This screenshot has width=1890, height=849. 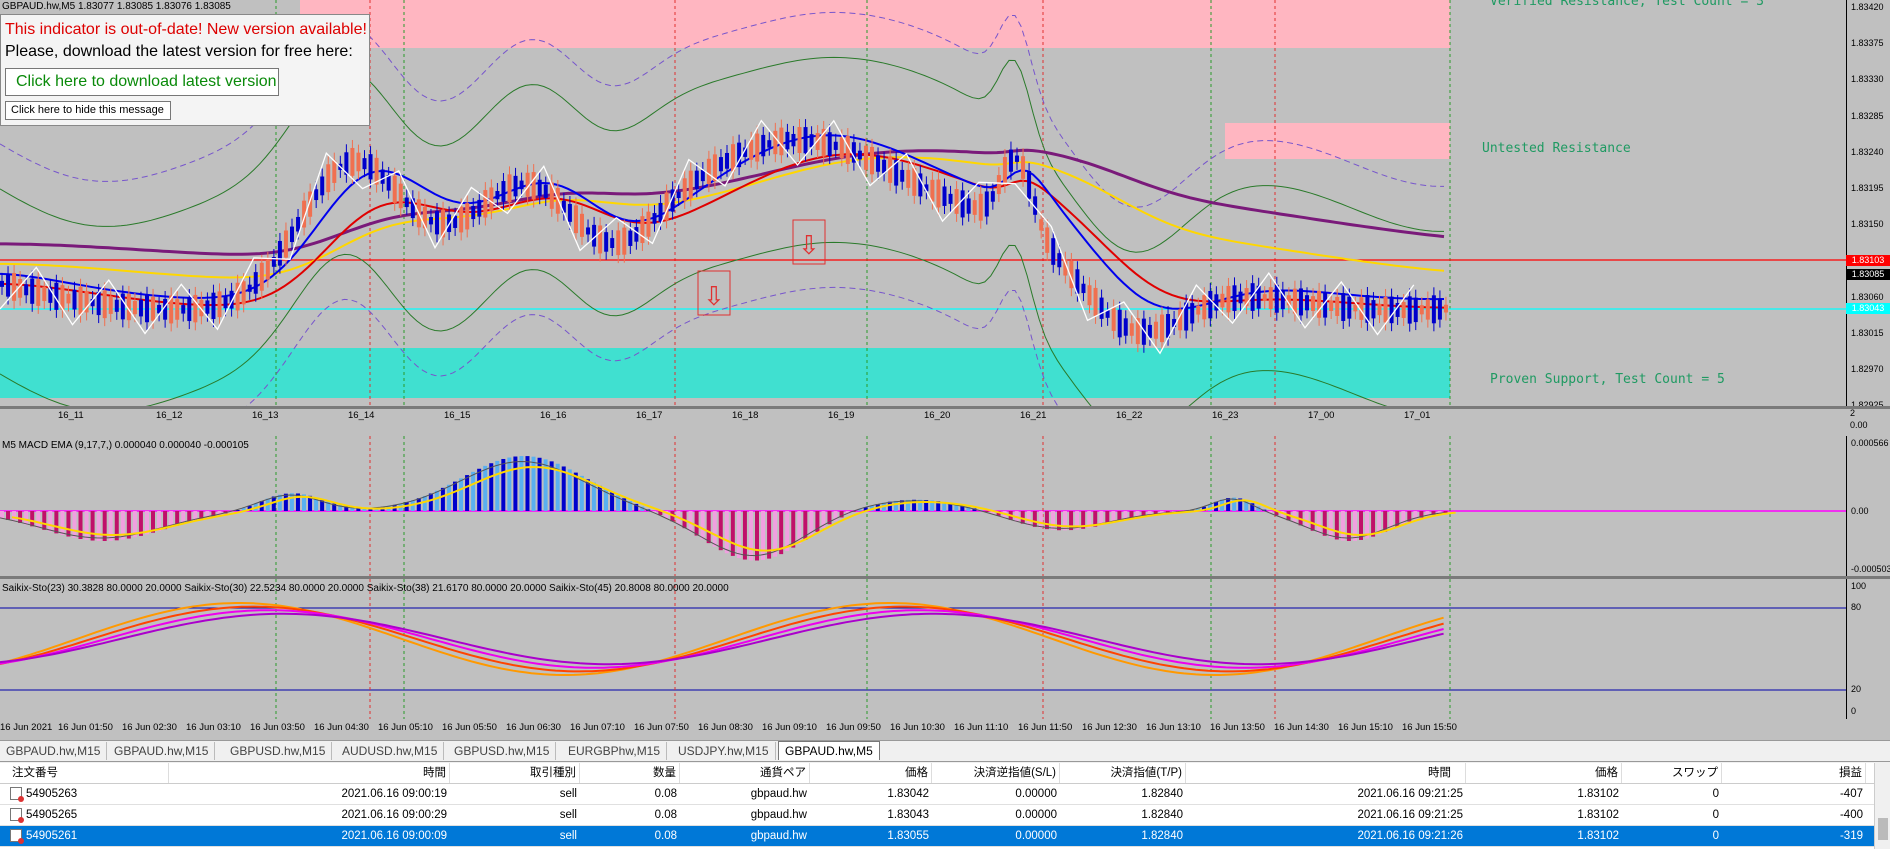 I want to click on cell-type: sell, so click(x=568, y=815).